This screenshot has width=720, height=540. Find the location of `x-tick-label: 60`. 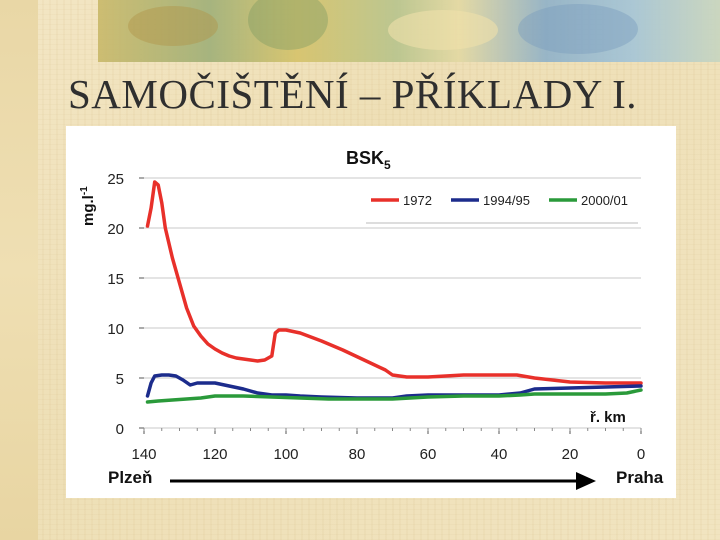

x-tick-label: 60 is located at coordinates (428, 454).